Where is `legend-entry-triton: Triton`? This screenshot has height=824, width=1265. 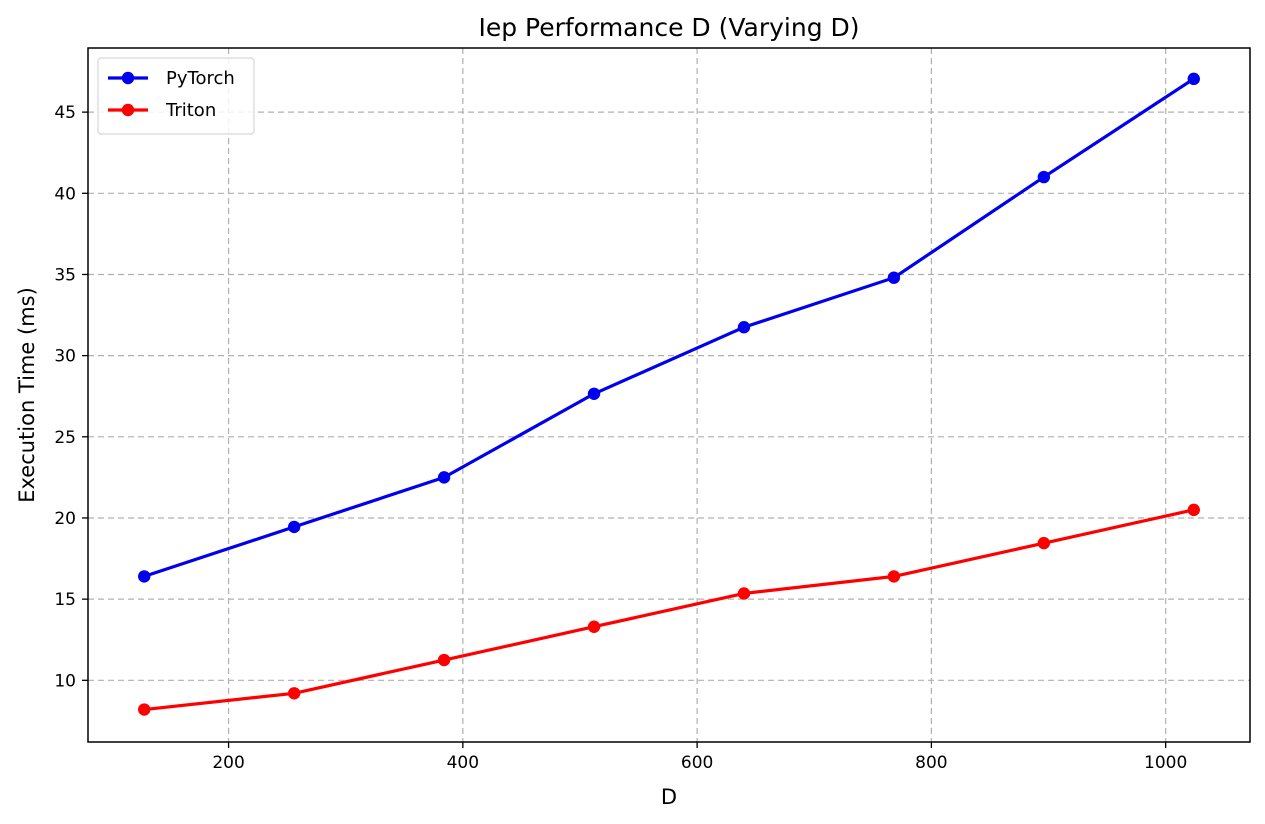 legend-entry-triton: Triton is located at coordinates (162, 110).